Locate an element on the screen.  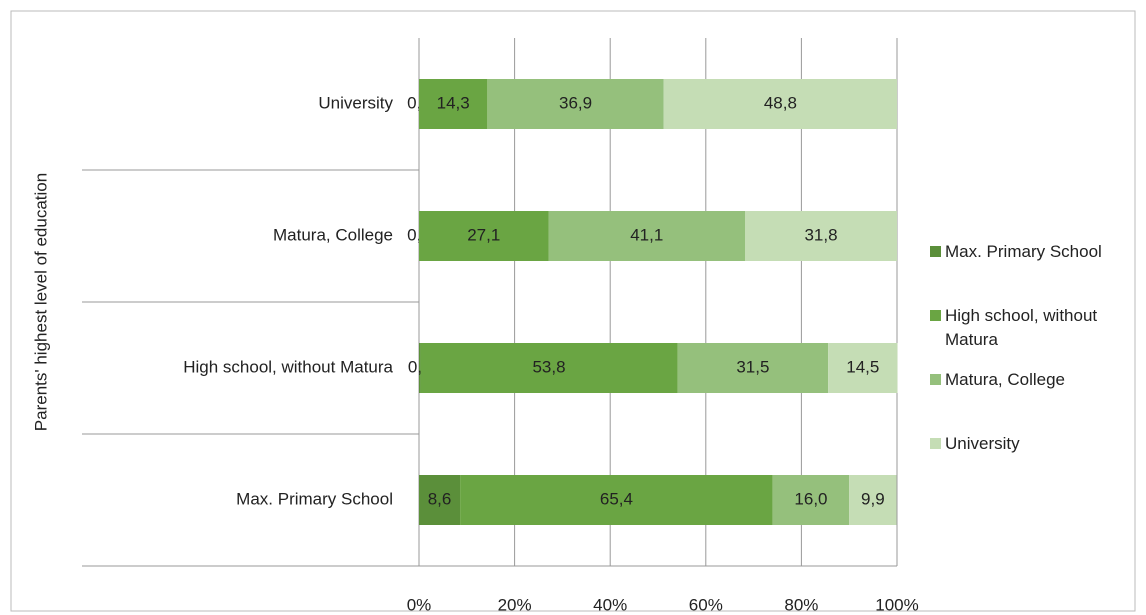
legend-item: University is located at coordinates (1030, 444).